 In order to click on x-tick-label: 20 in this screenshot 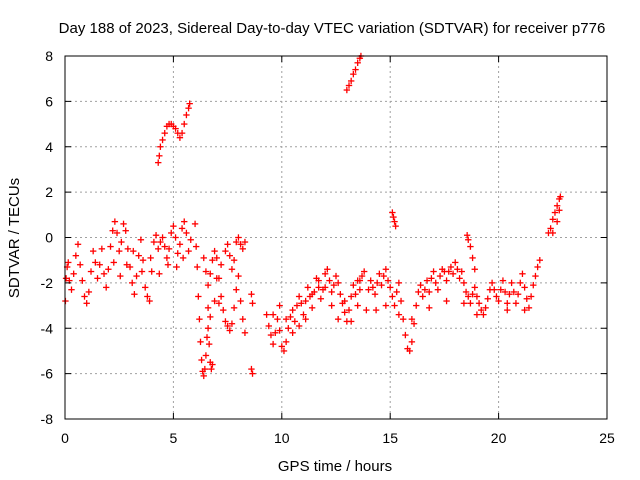, I will do `click(499, 438)`.